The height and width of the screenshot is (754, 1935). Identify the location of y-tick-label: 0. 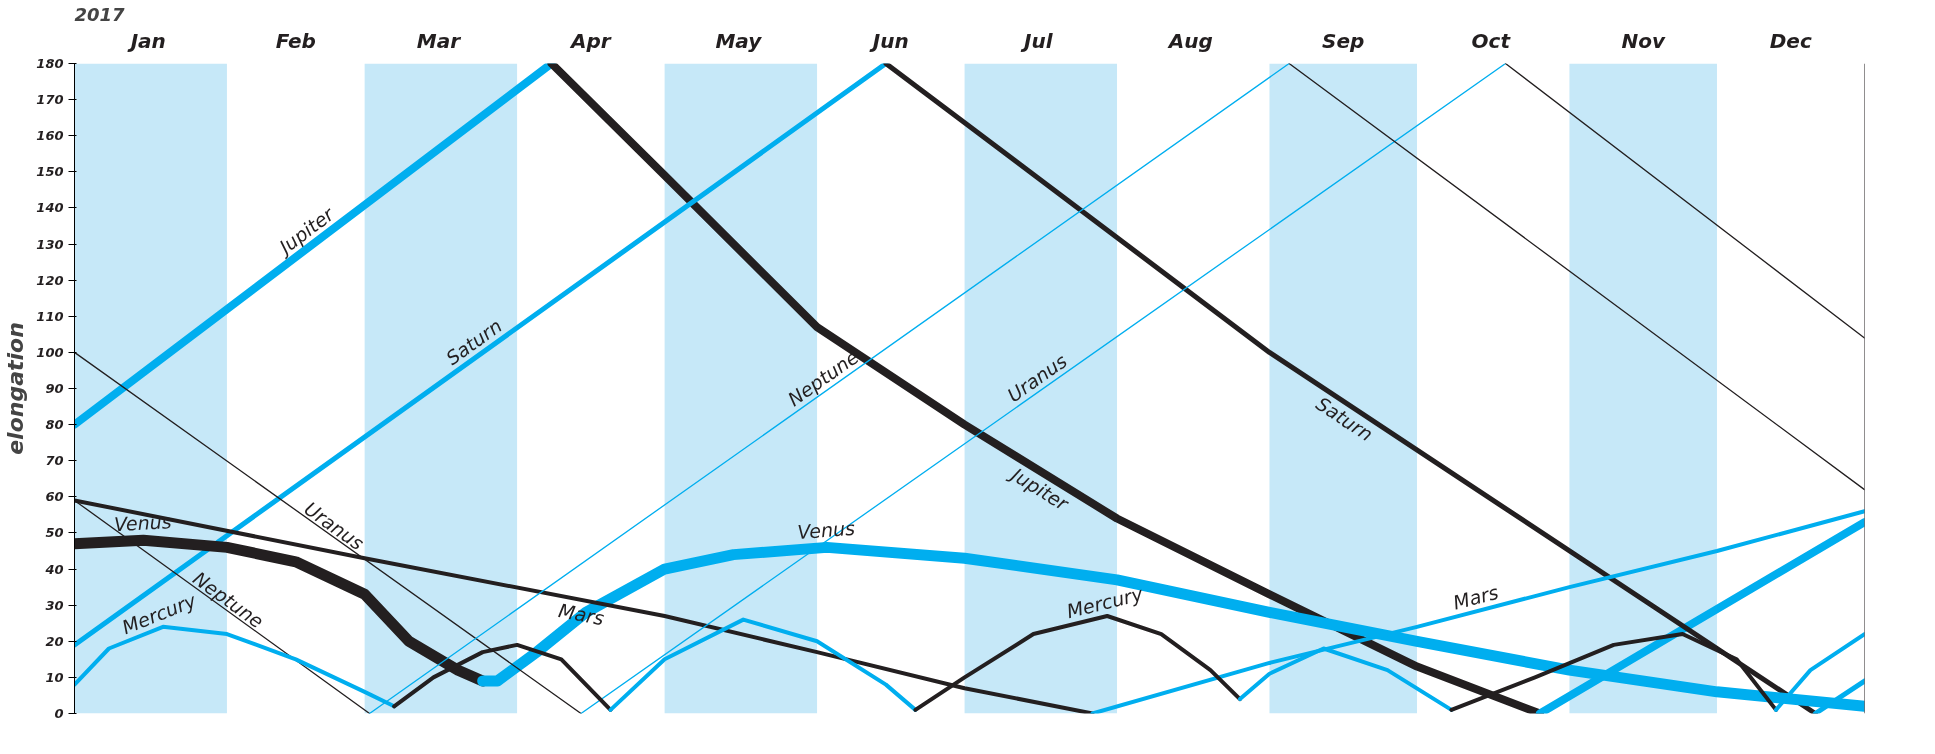
(59, 713).